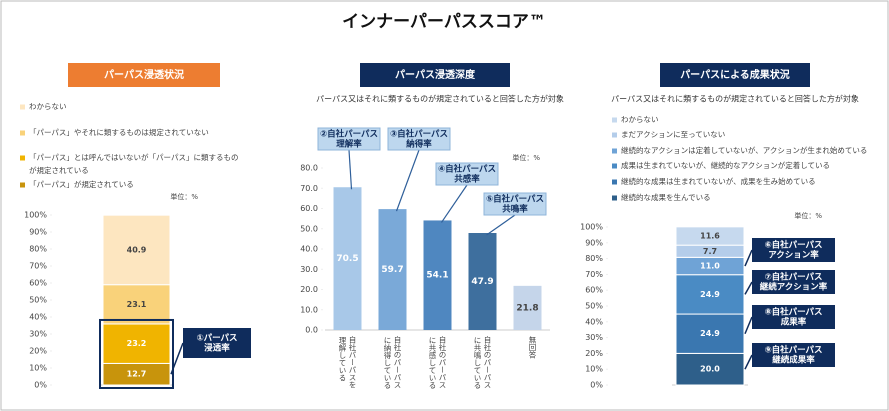  What do you see at coordinates (309, 228) in the screenshot?
I see `y-tick-label: 50.0` at bounding box center [309, 228].